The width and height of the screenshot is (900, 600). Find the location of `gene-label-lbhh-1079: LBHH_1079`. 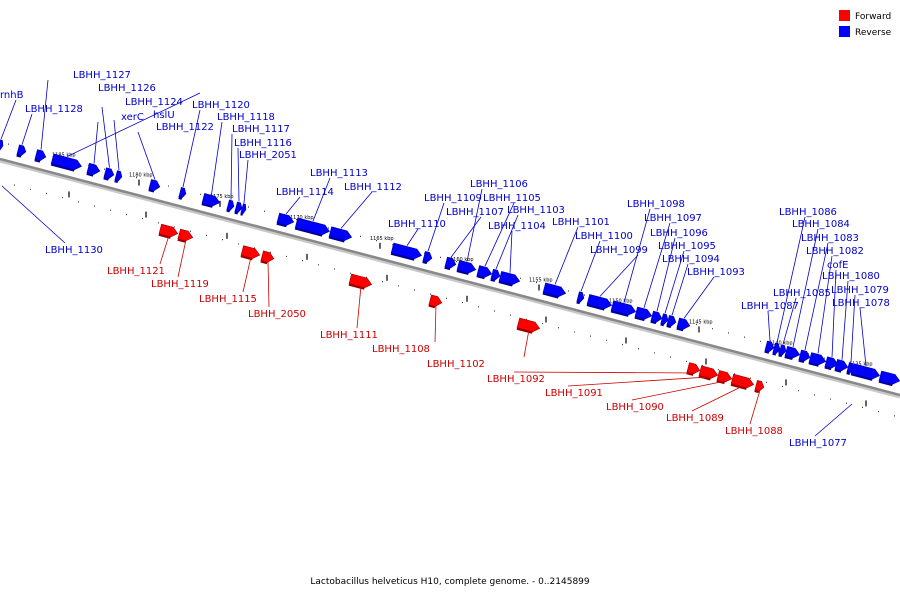

gene-label-lbhh-1079: LBHH_1079 is located at coordinates (860, 290).